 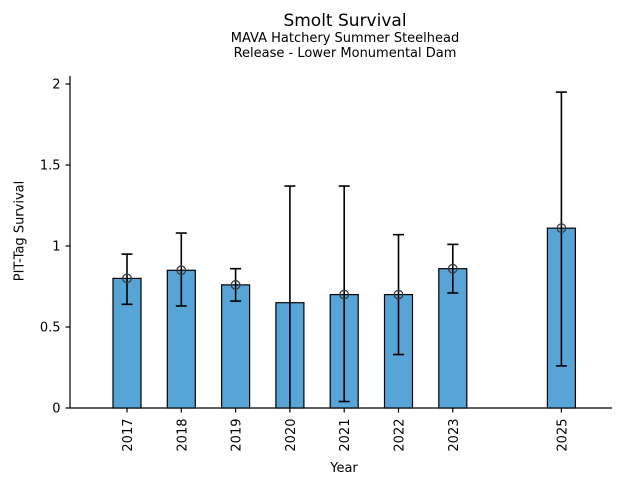 What do you see at coordinates (291, 435) in the screenshot?
I see `x-tick-label-2020: 2020` at bounding box center [291, 435].